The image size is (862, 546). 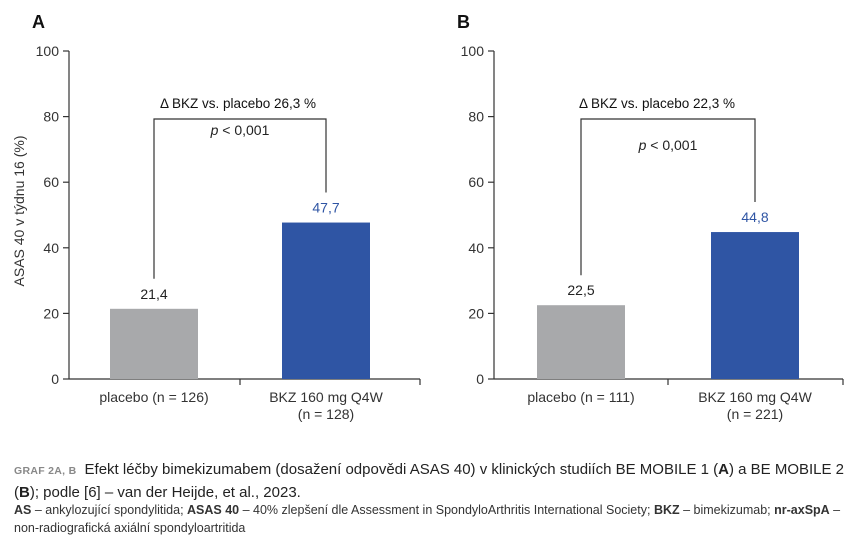 What do you see at coordinates (580, 397) in the screenshot?
I see `category-label: placebo (n = 111)` at bounding box center [580, 397].